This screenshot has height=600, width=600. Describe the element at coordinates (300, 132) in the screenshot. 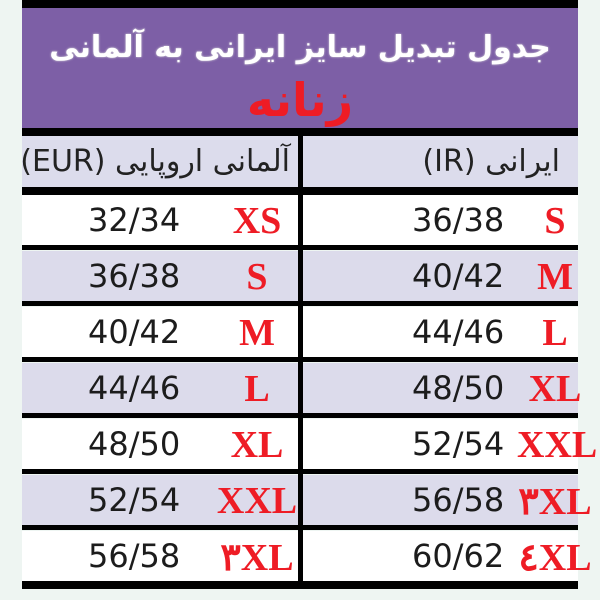

I see `divider` at that location.